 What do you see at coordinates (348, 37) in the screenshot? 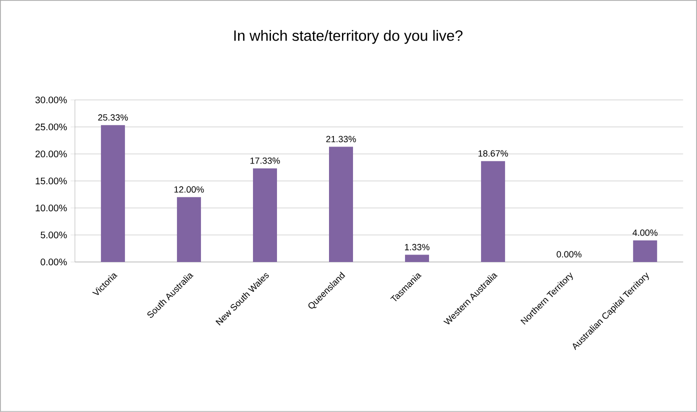
I see `chart-title: In which state/territory do you live?` at bounding box center [348, 37].